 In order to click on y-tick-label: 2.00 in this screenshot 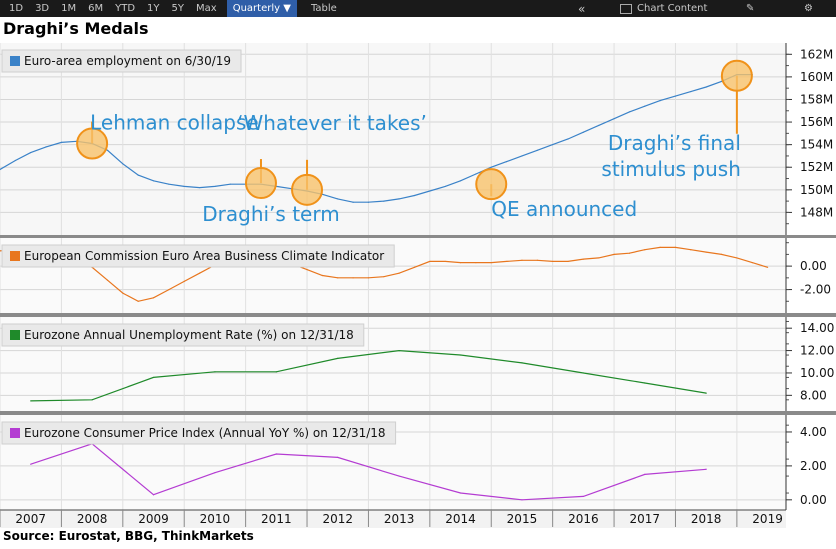, I will do `click(813, 466)`.